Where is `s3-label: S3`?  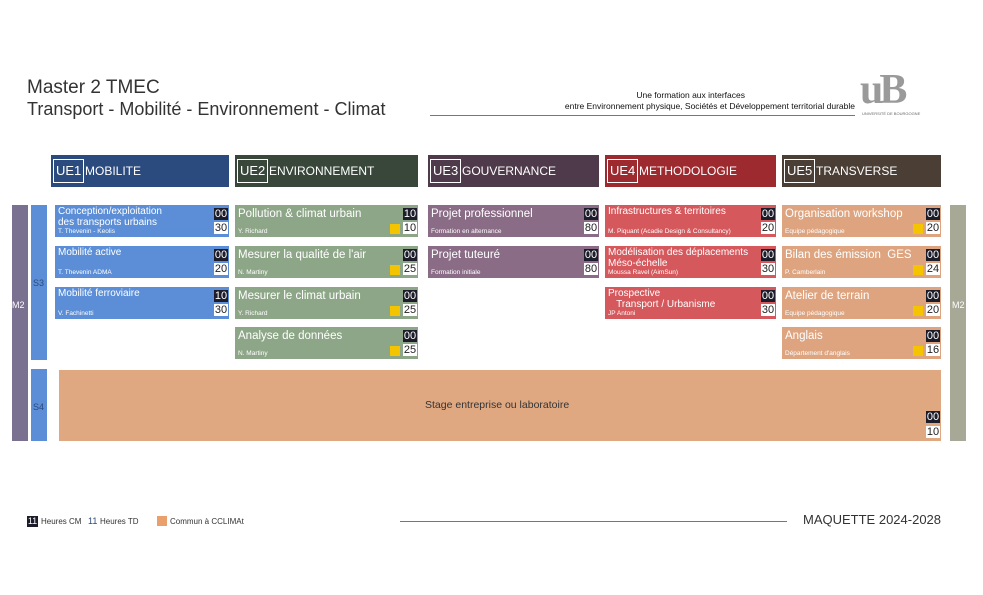 s3-label: S3 is located at coordinates (39, 283).